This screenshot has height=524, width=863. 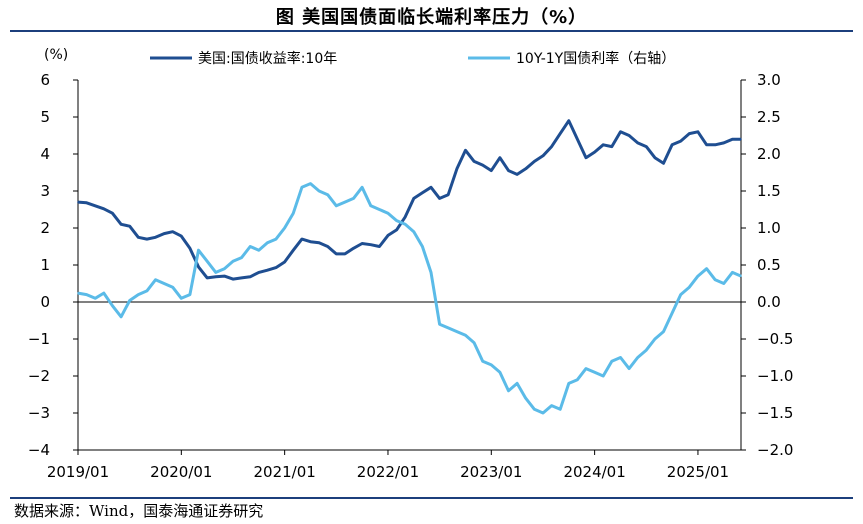 What do you see at coordinates (45, 80) in the screenshot?
I see `left-tick-label: 6` at bounding box center [45, 80].